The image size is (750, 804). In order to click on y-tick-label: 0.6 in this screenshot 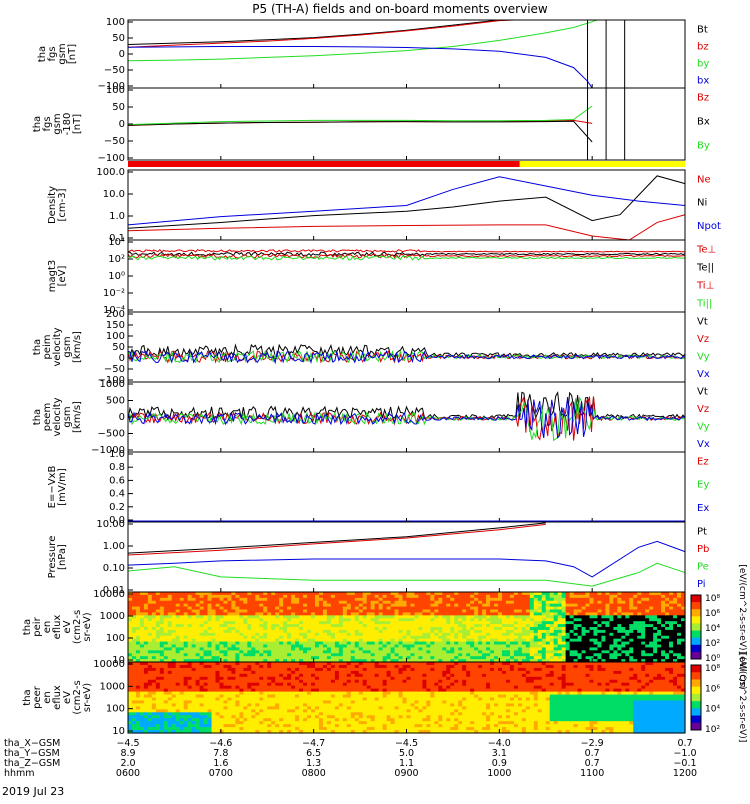, I will do `click(117, 480)`.